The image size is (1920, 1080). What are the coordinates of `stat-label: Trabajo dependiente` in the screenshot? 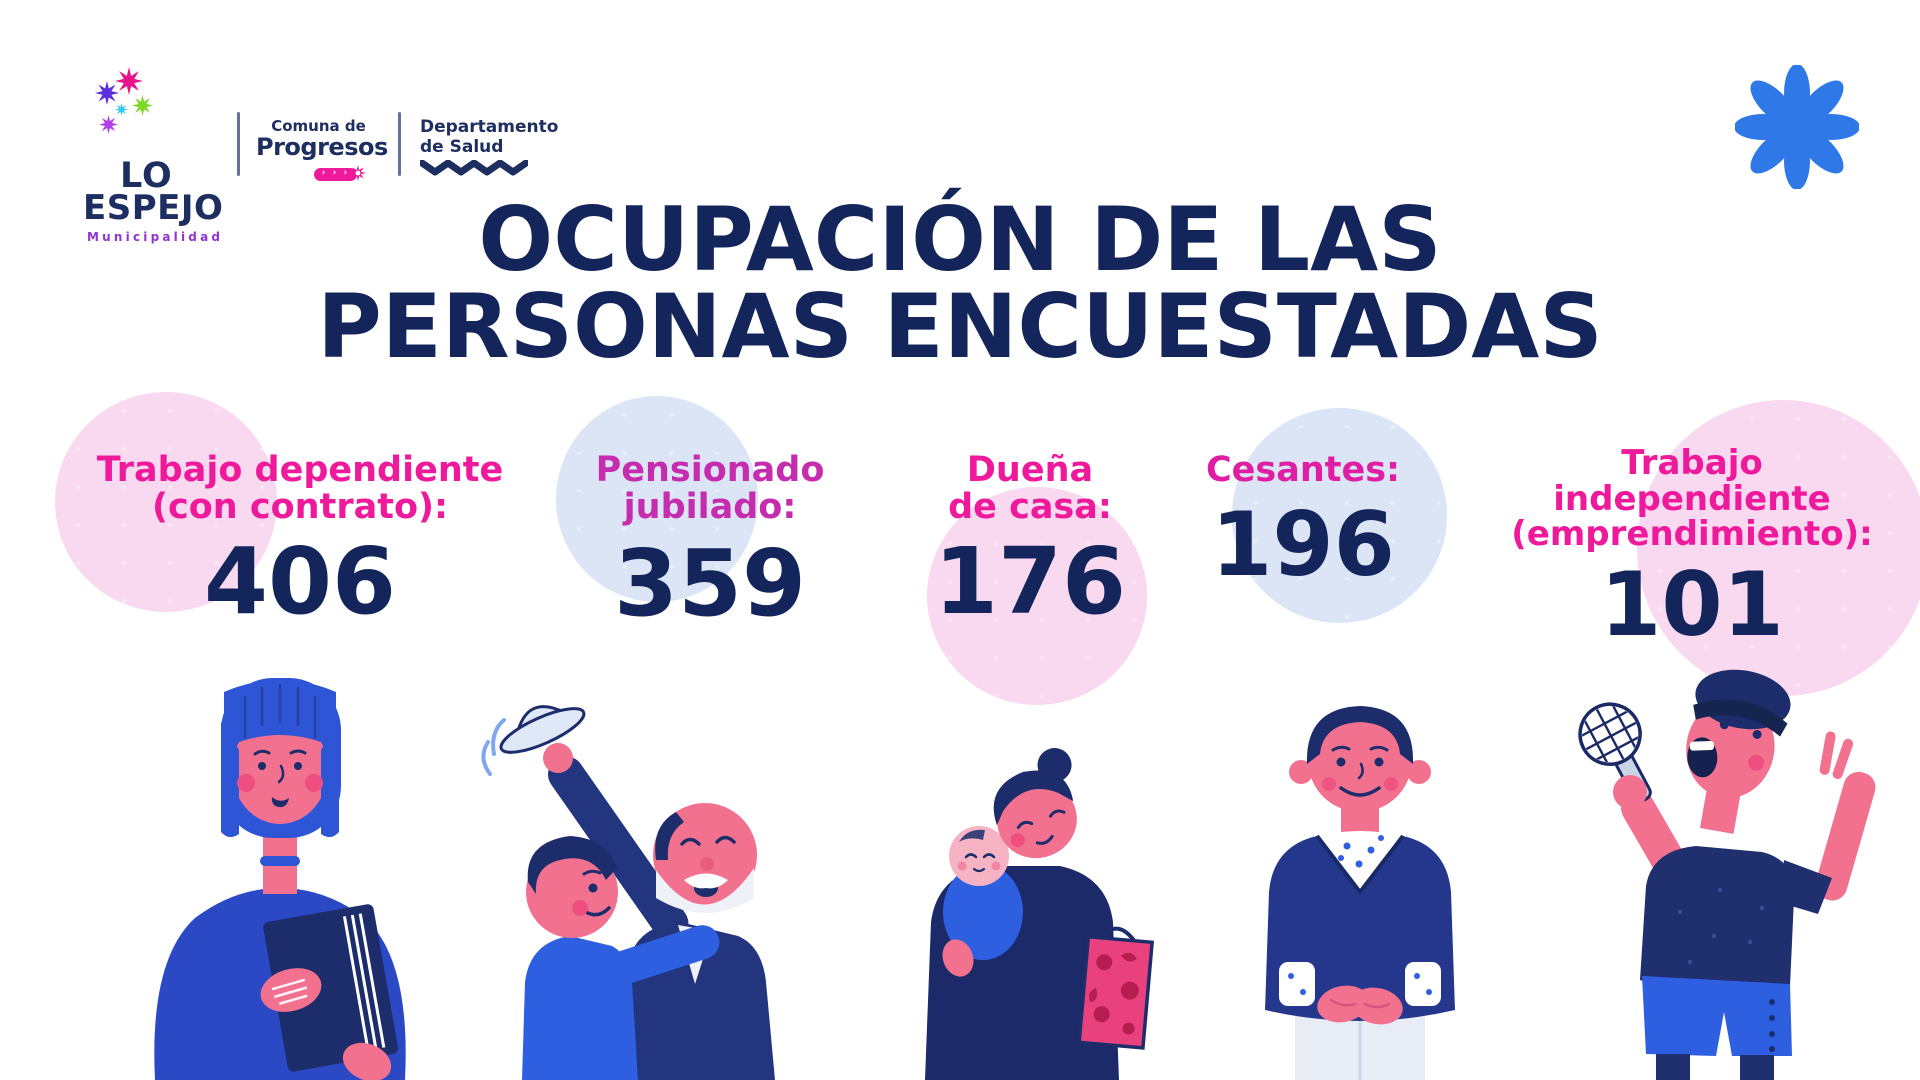 It's located at (300, 470).